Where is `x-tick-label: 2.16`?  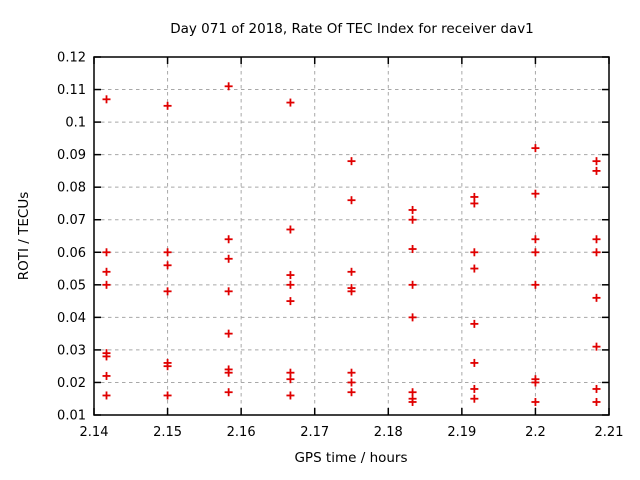
x-tick-label: 2.16 is located at coordinates (241, 432).